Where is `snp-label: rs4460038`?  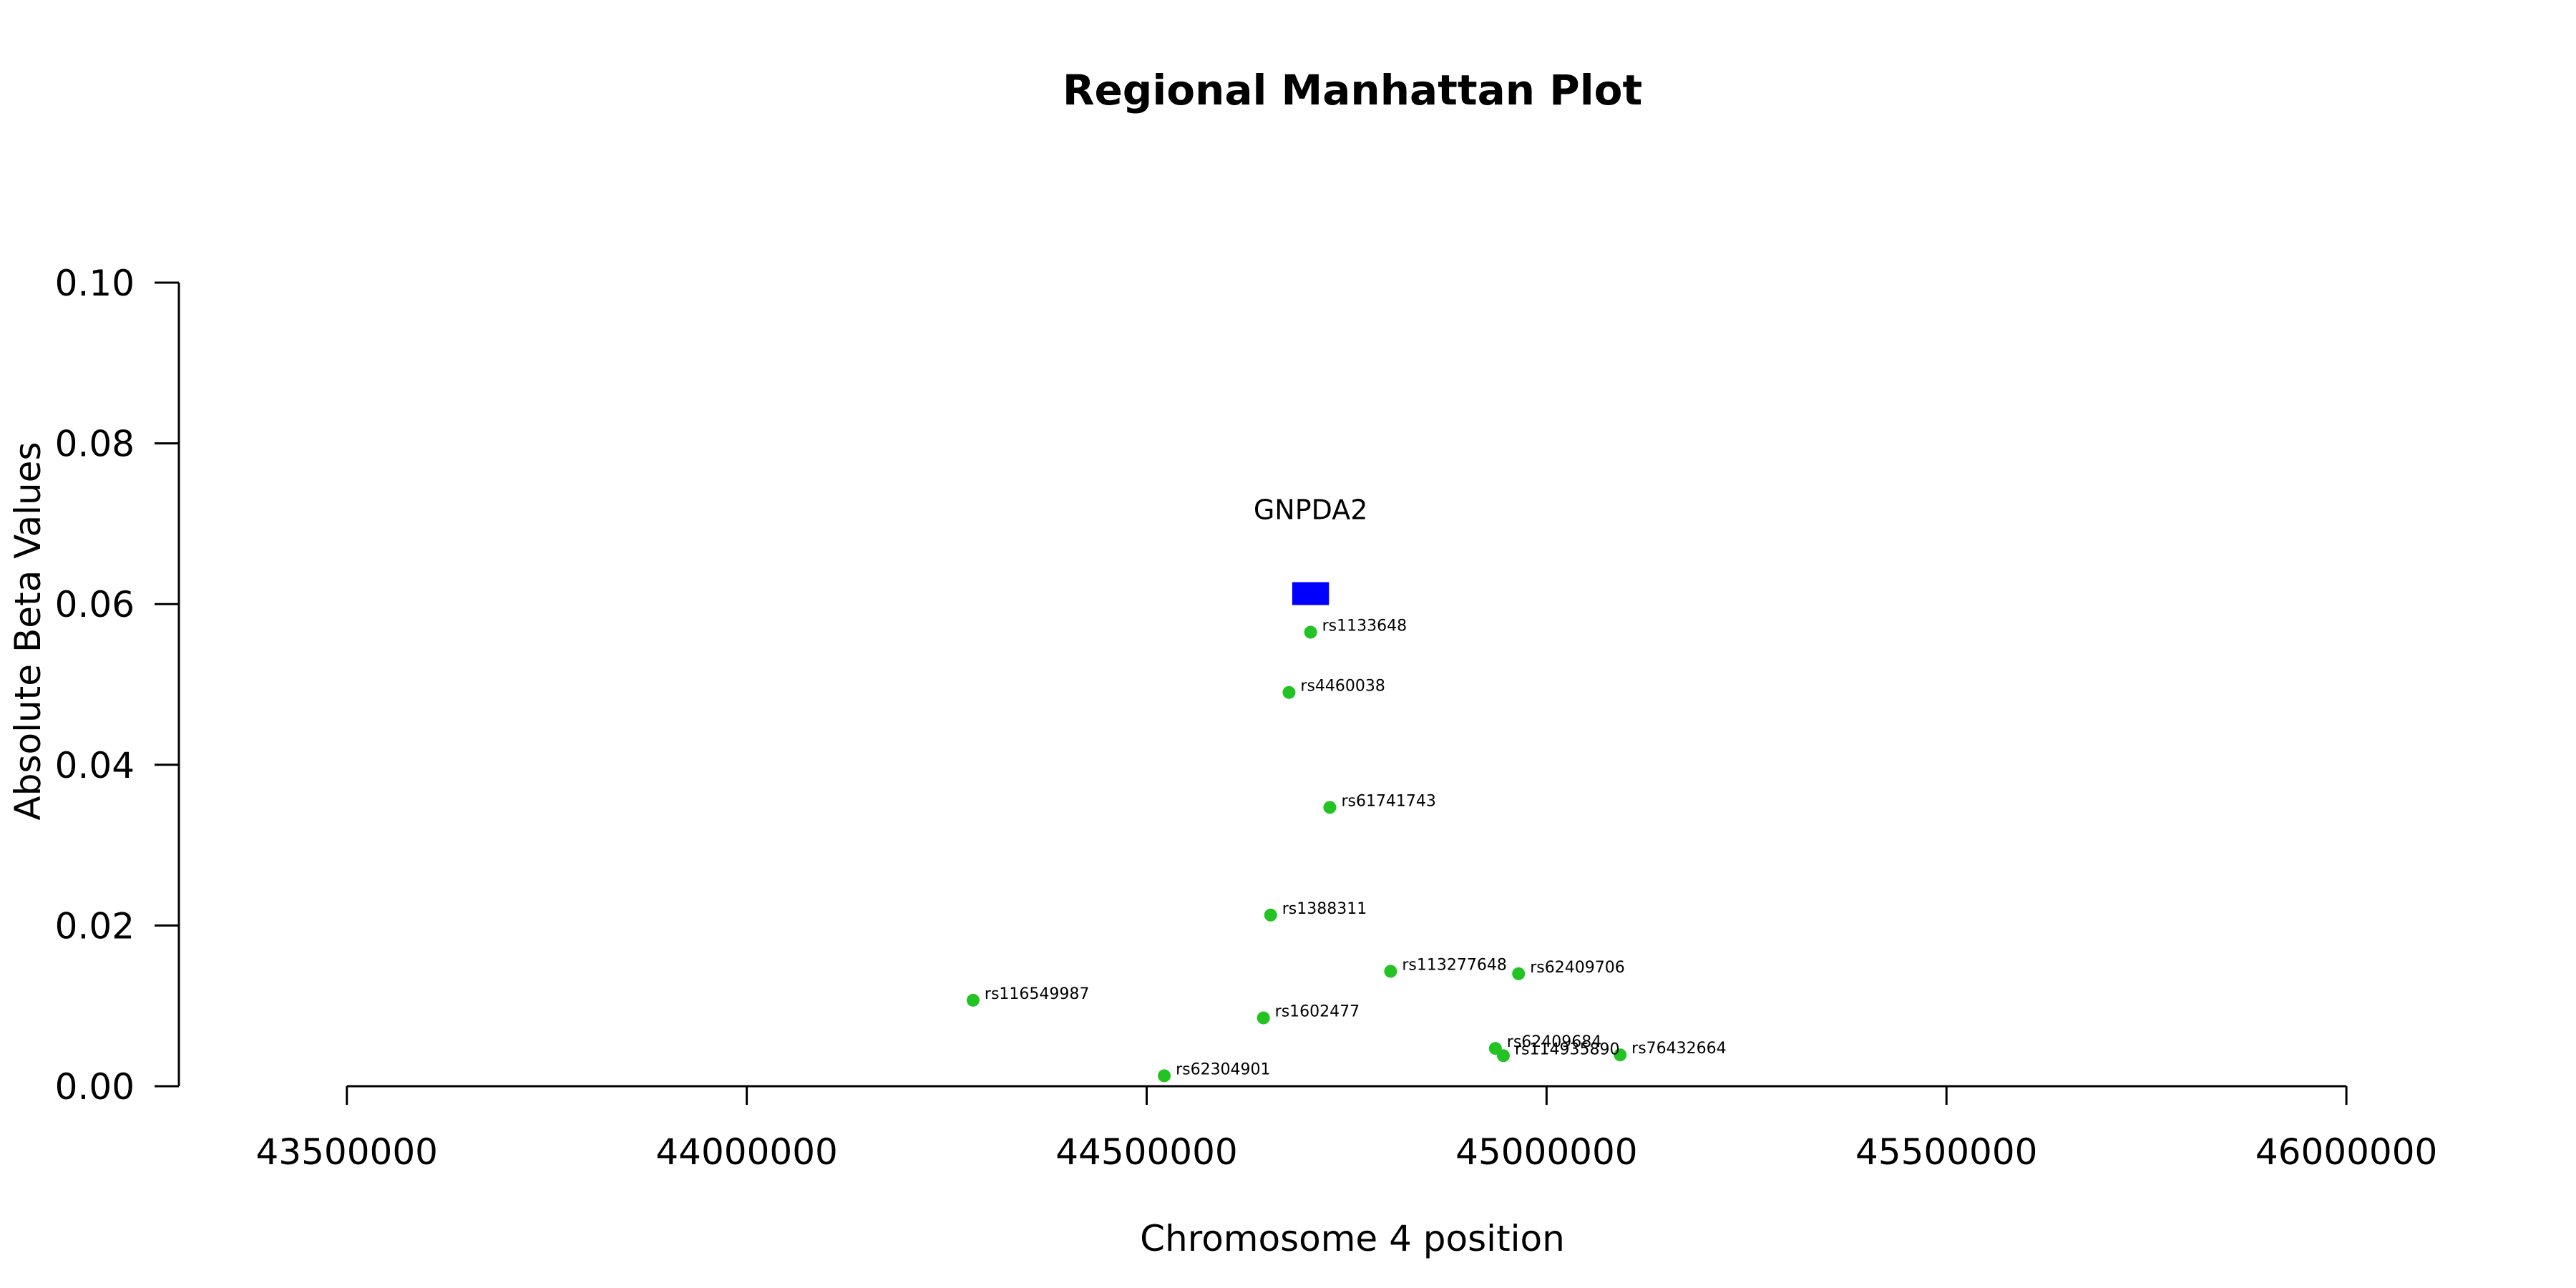
snp-label: rs4460038 is located at coordinates (1342, 687).